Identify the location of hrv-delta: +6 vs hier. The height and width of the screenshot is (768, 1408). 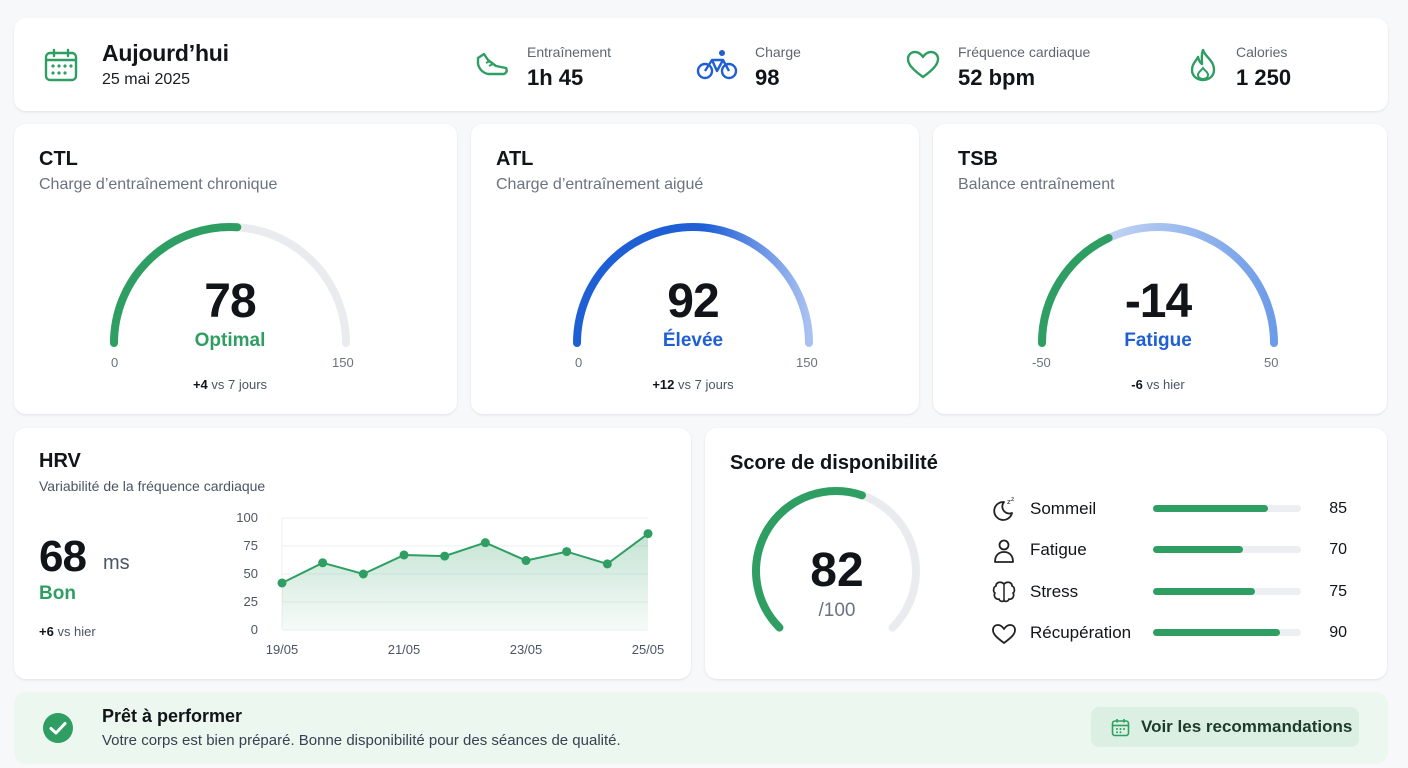
(67, 631).